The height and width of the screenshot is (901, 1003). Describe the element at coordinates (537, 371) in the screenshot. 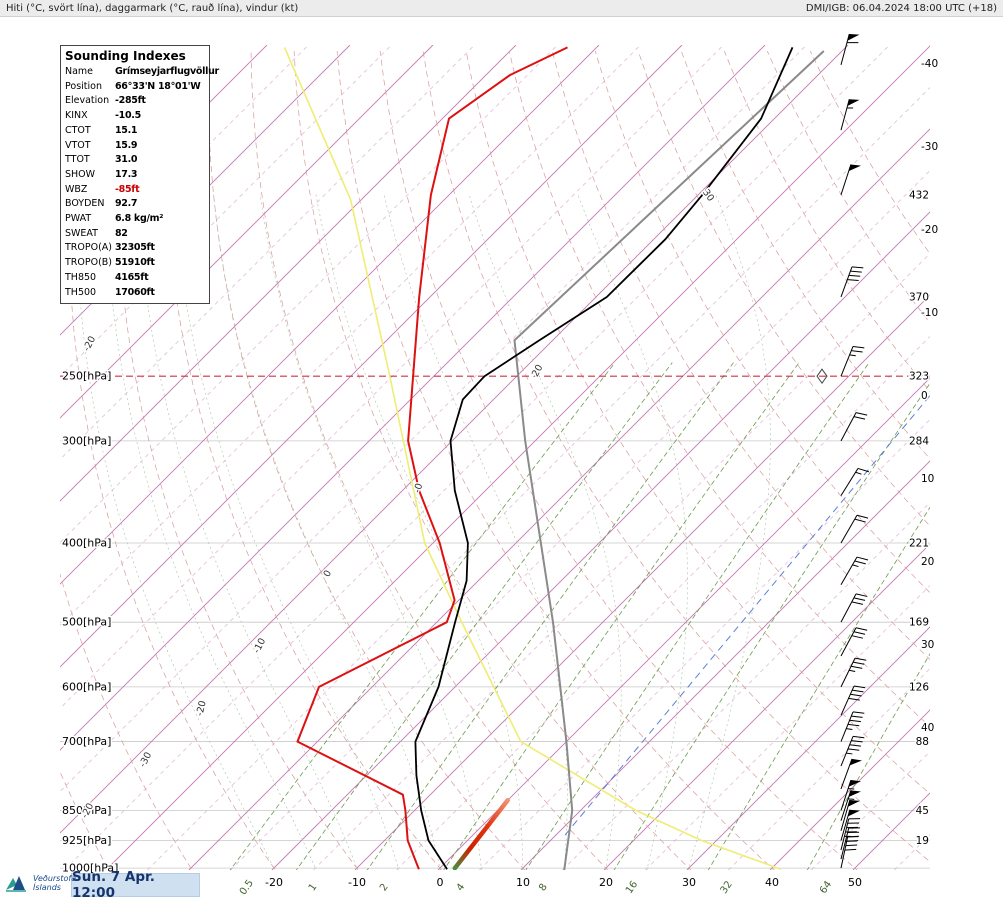

I see `gridline-label: 20` at that location.